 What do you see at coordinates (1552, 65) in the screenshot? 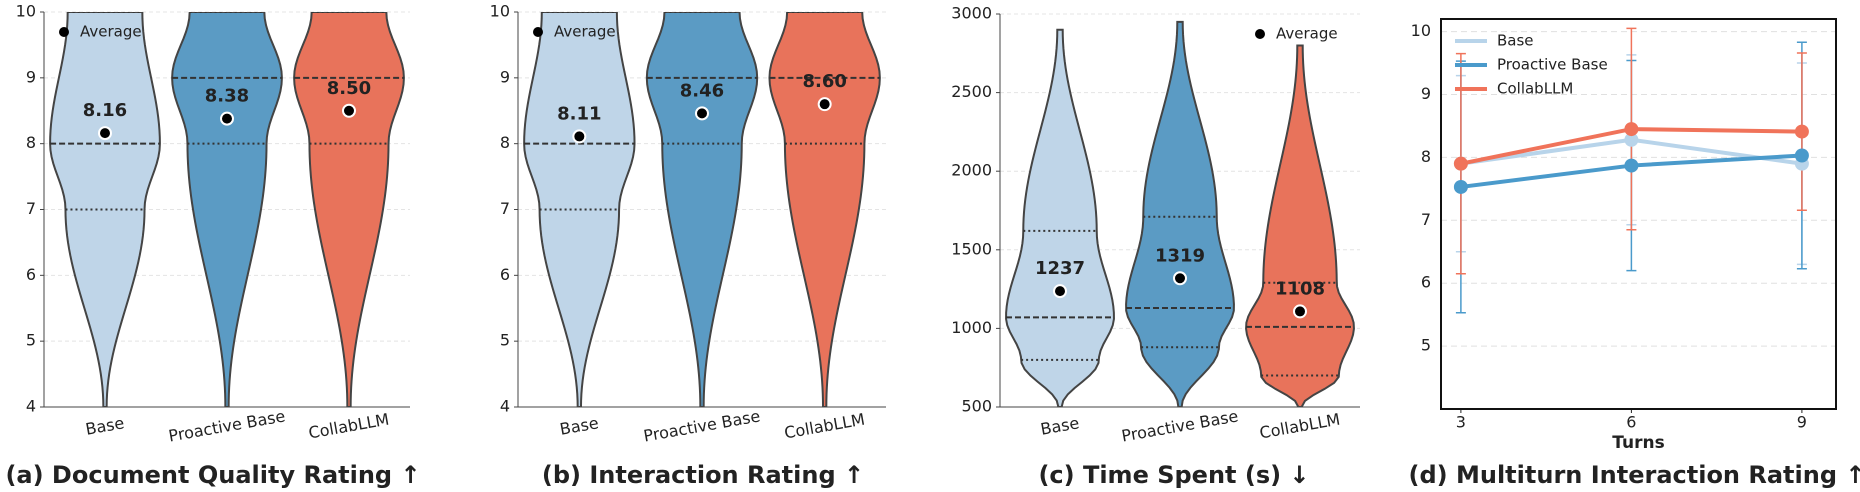
I see `legend-label: Proactive Base` at bounding box center [1552, 65].